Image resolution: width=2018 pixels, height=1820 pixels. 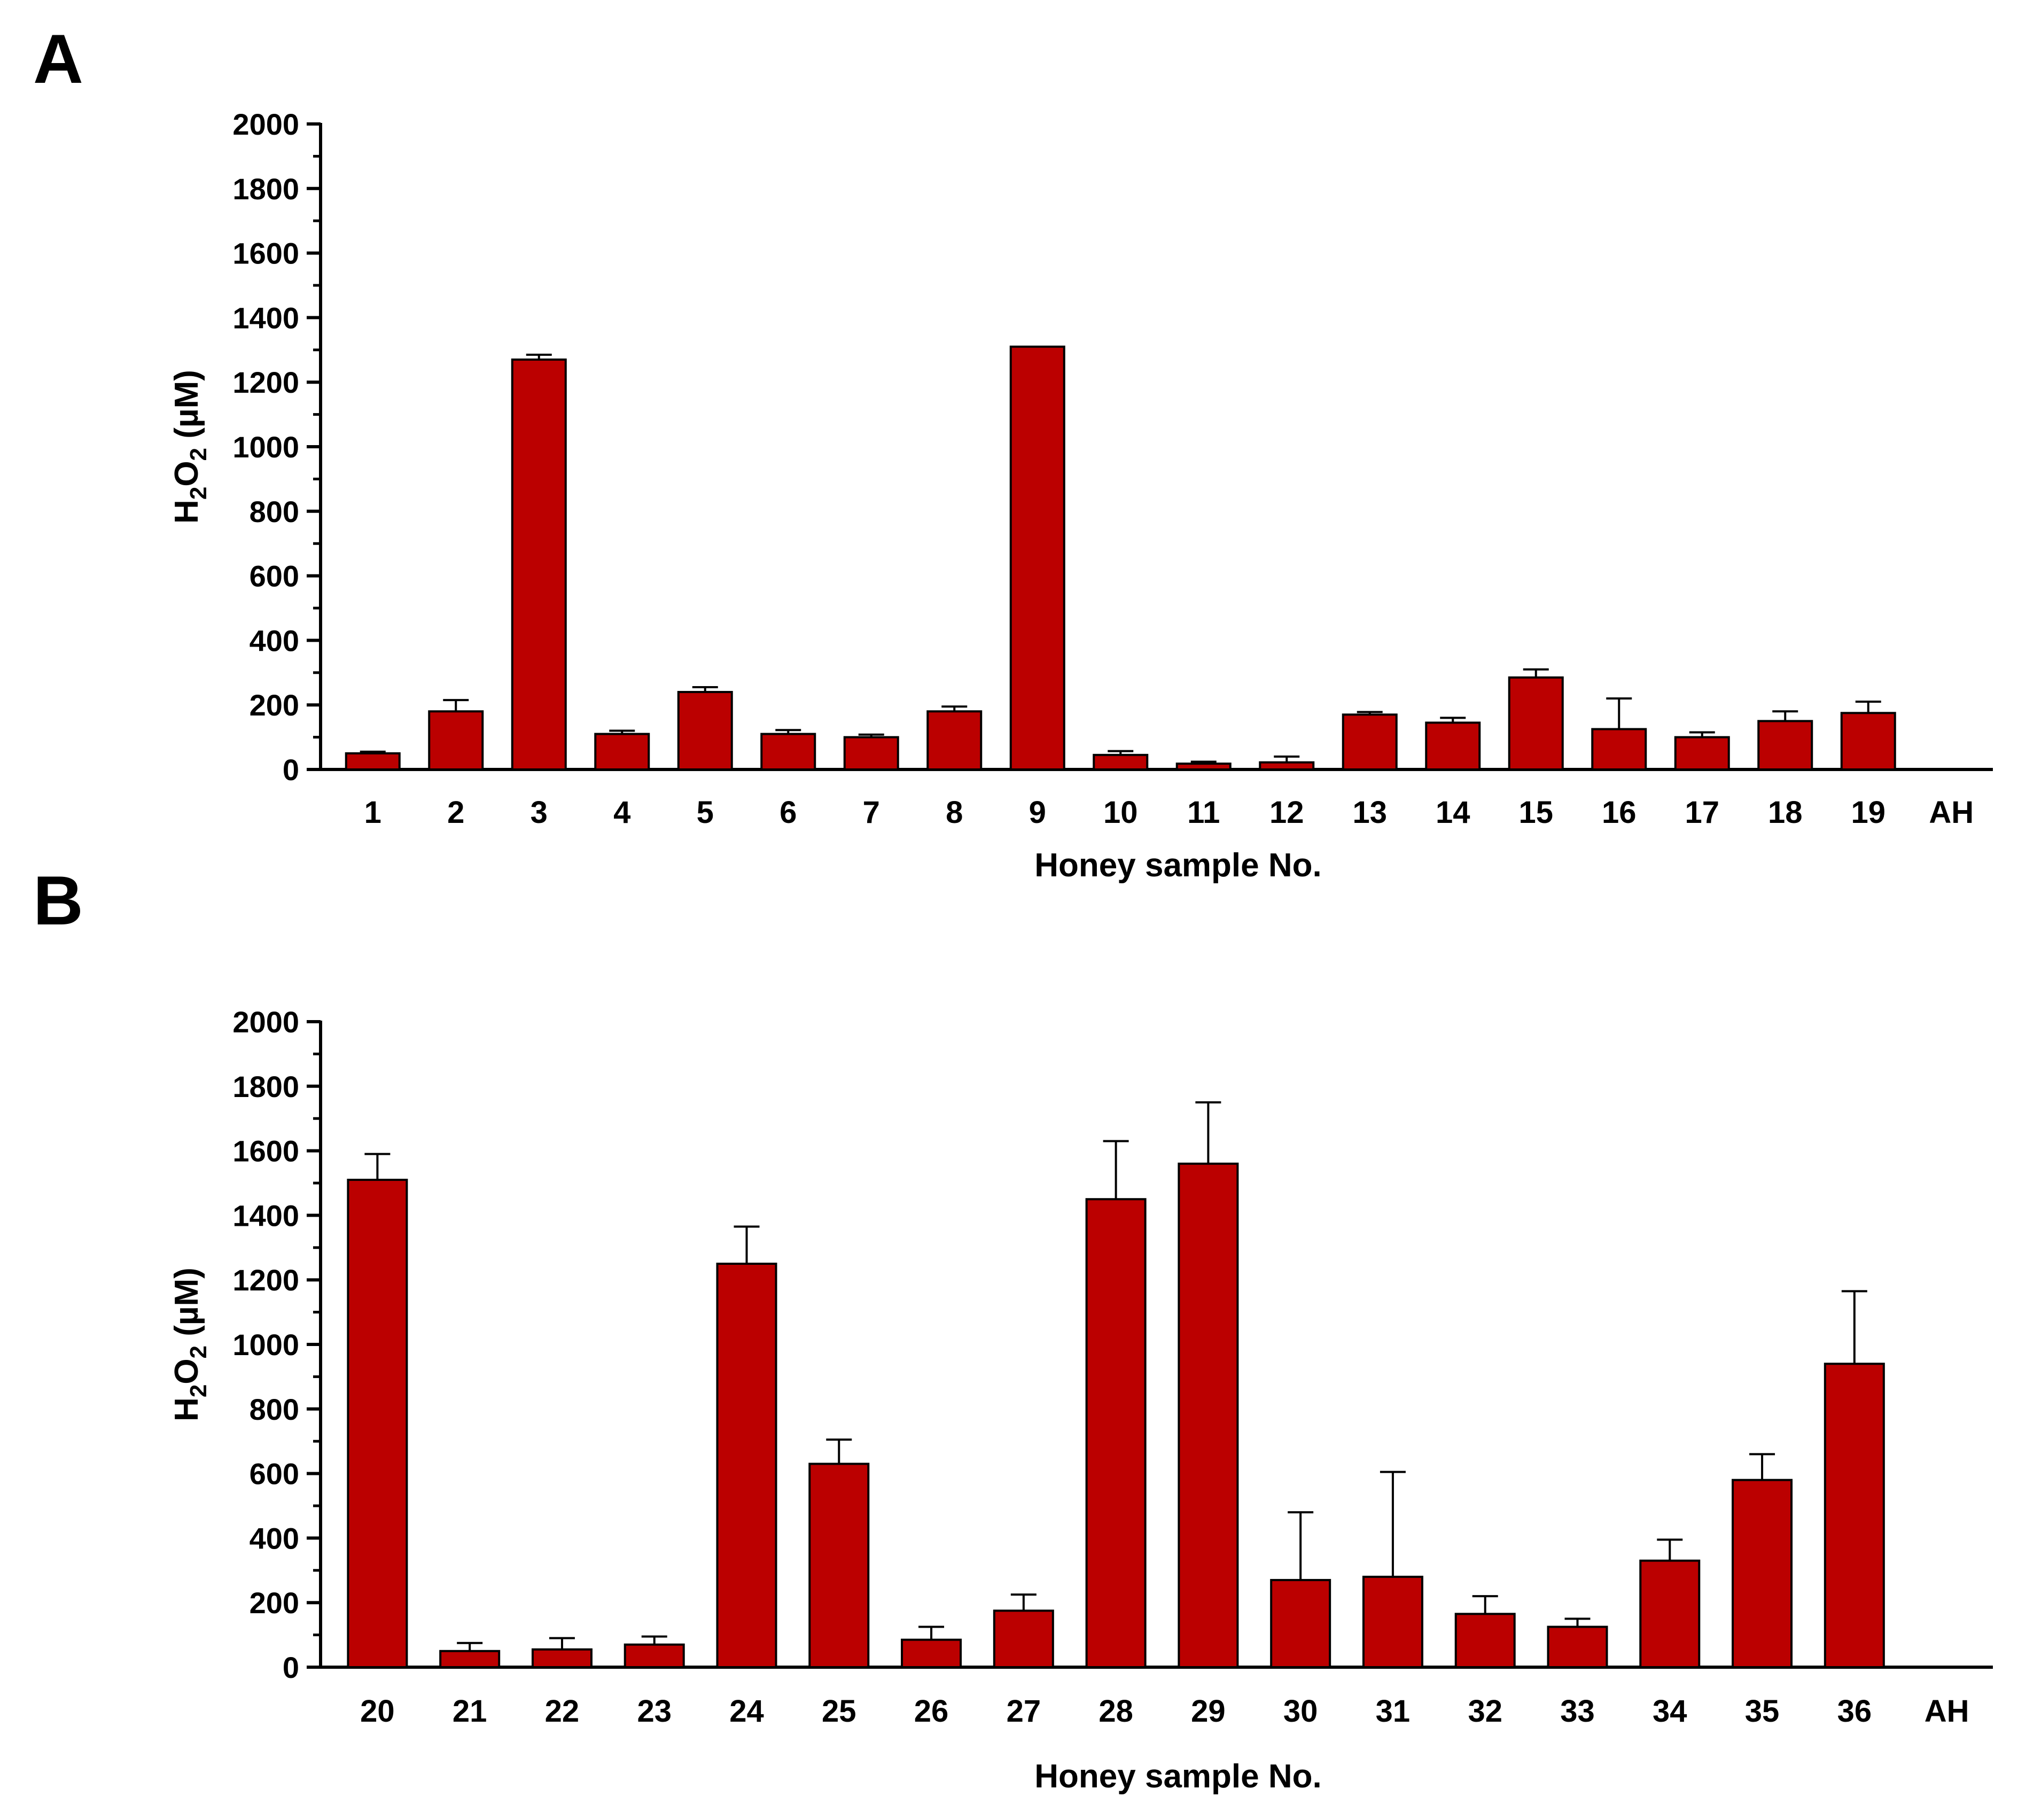 I want to click on x-tick-label: 14, so click(x=1453, y=812).